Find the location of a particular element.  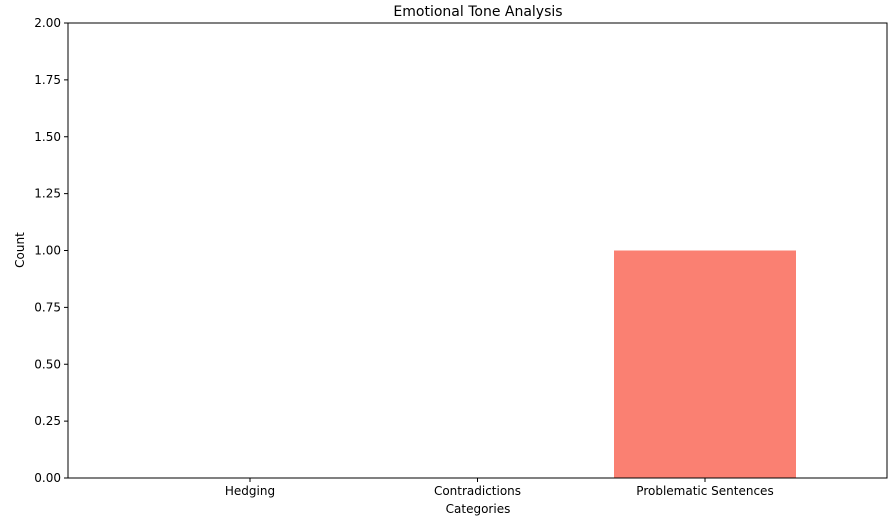

y-tick-label-3: 0.75 is located at coordinates (47, 307).